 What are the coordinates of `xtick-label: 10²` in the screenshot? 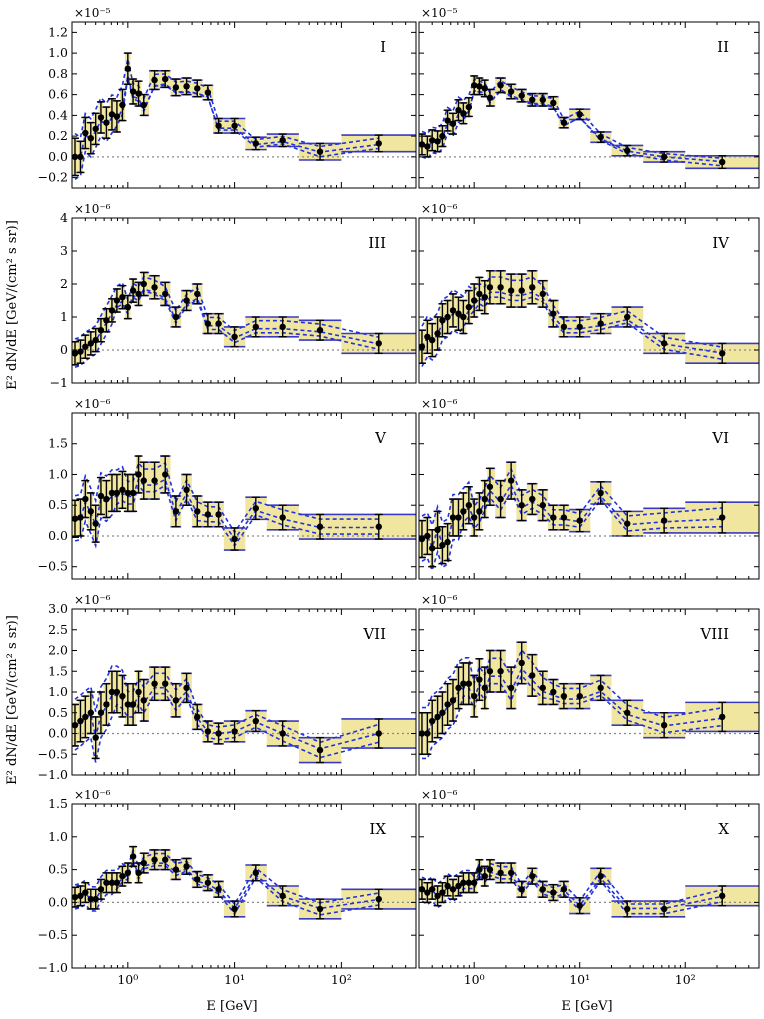 It's located at (341, 979).